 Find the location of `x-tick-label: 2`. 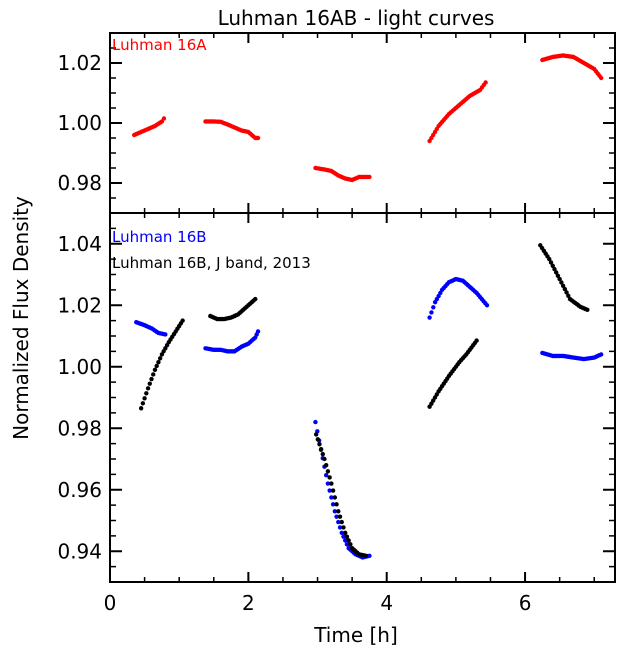

x-tick-label: 2 is located at coordinates (248, 603).